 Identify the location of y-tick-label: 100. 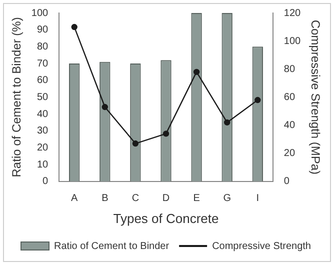
(40, 13).